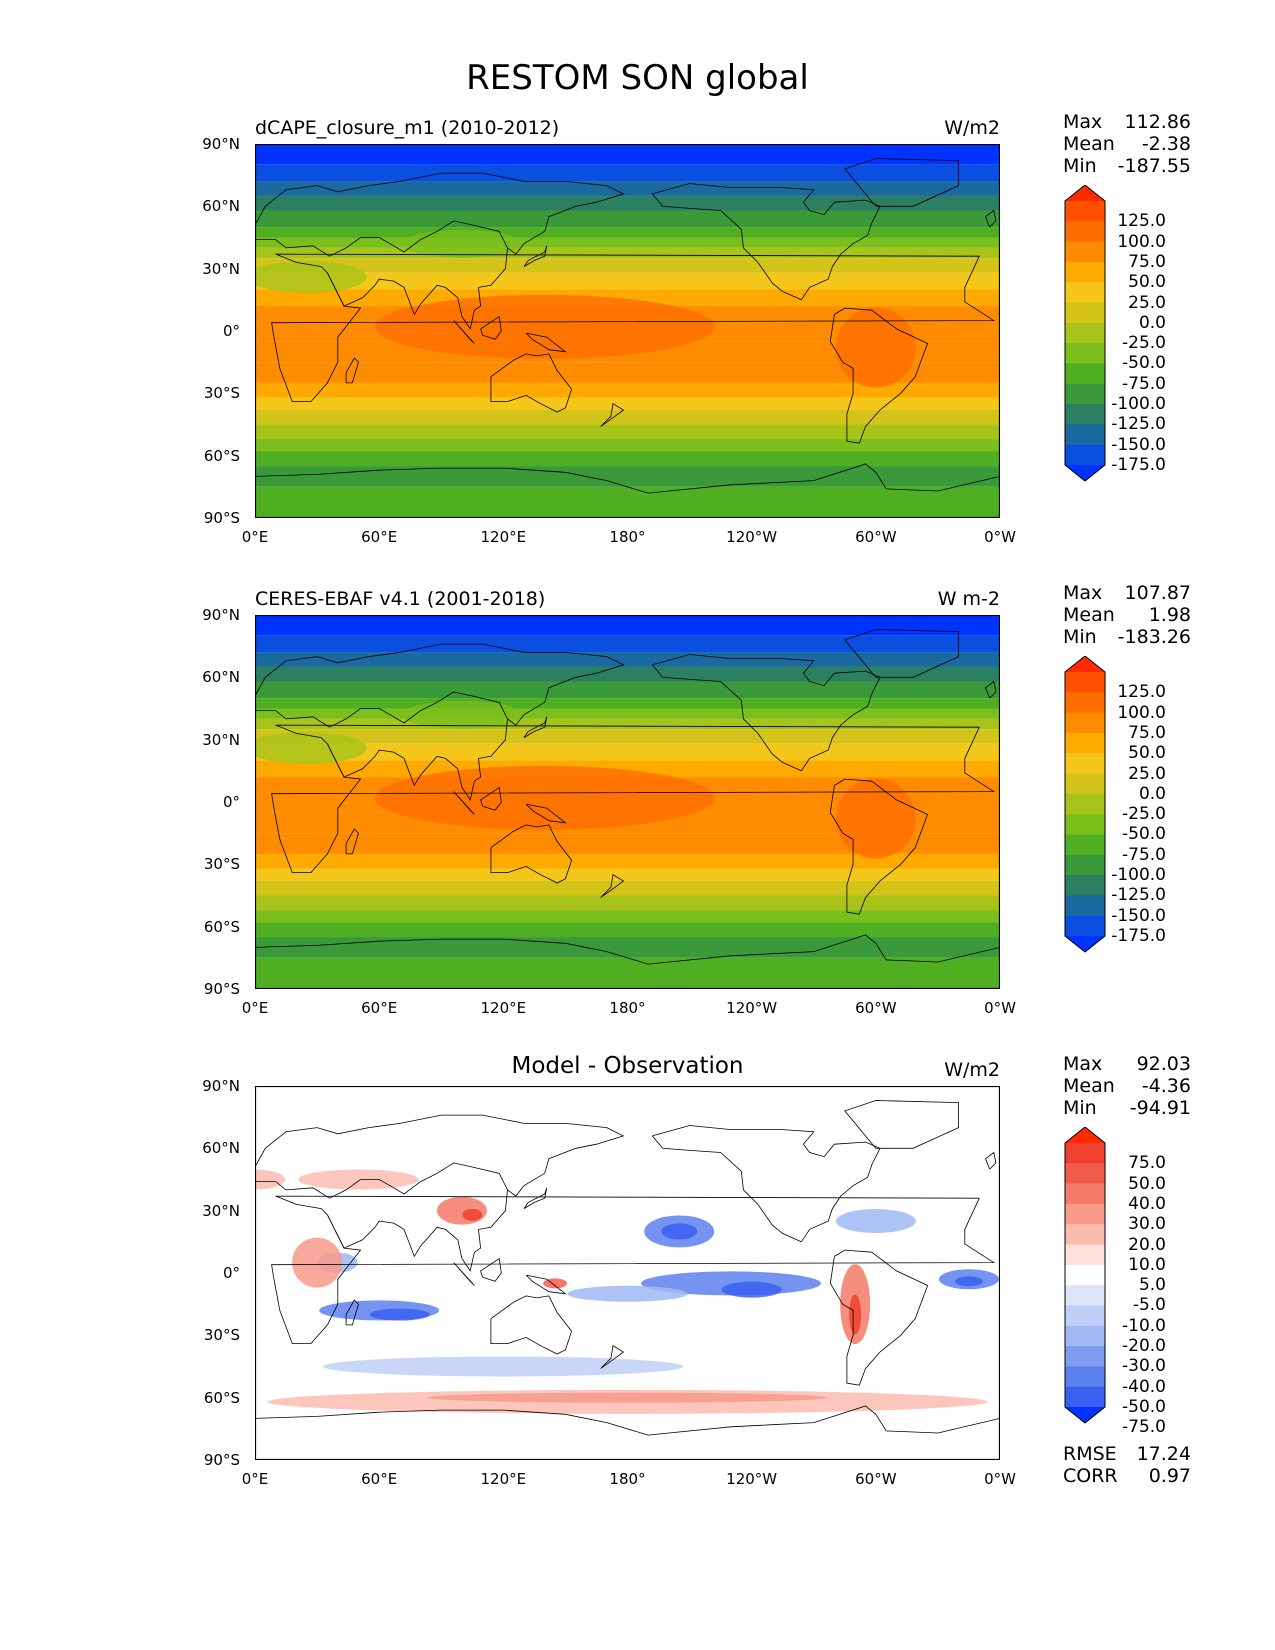 The image size is (1275, 1650). I want to click on colorbar-tick-label: 40.0, so click(1147, 1203).